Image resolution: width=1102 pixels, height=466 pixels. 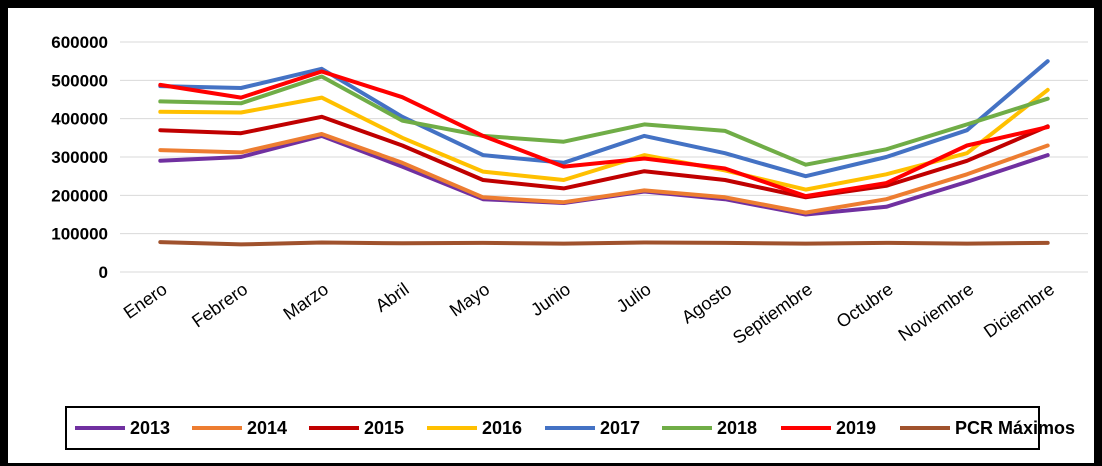 What do you see at coordinates (1015, 428) in the screenshot?
I see `legend-label: PCR Máximos` at bounding box center [1015, 428].